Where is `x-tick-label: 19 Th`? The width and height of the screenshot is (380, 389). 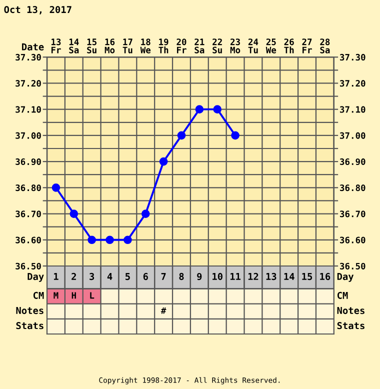 x-tick-label: 19 Th is located at coordinates (163, 46).